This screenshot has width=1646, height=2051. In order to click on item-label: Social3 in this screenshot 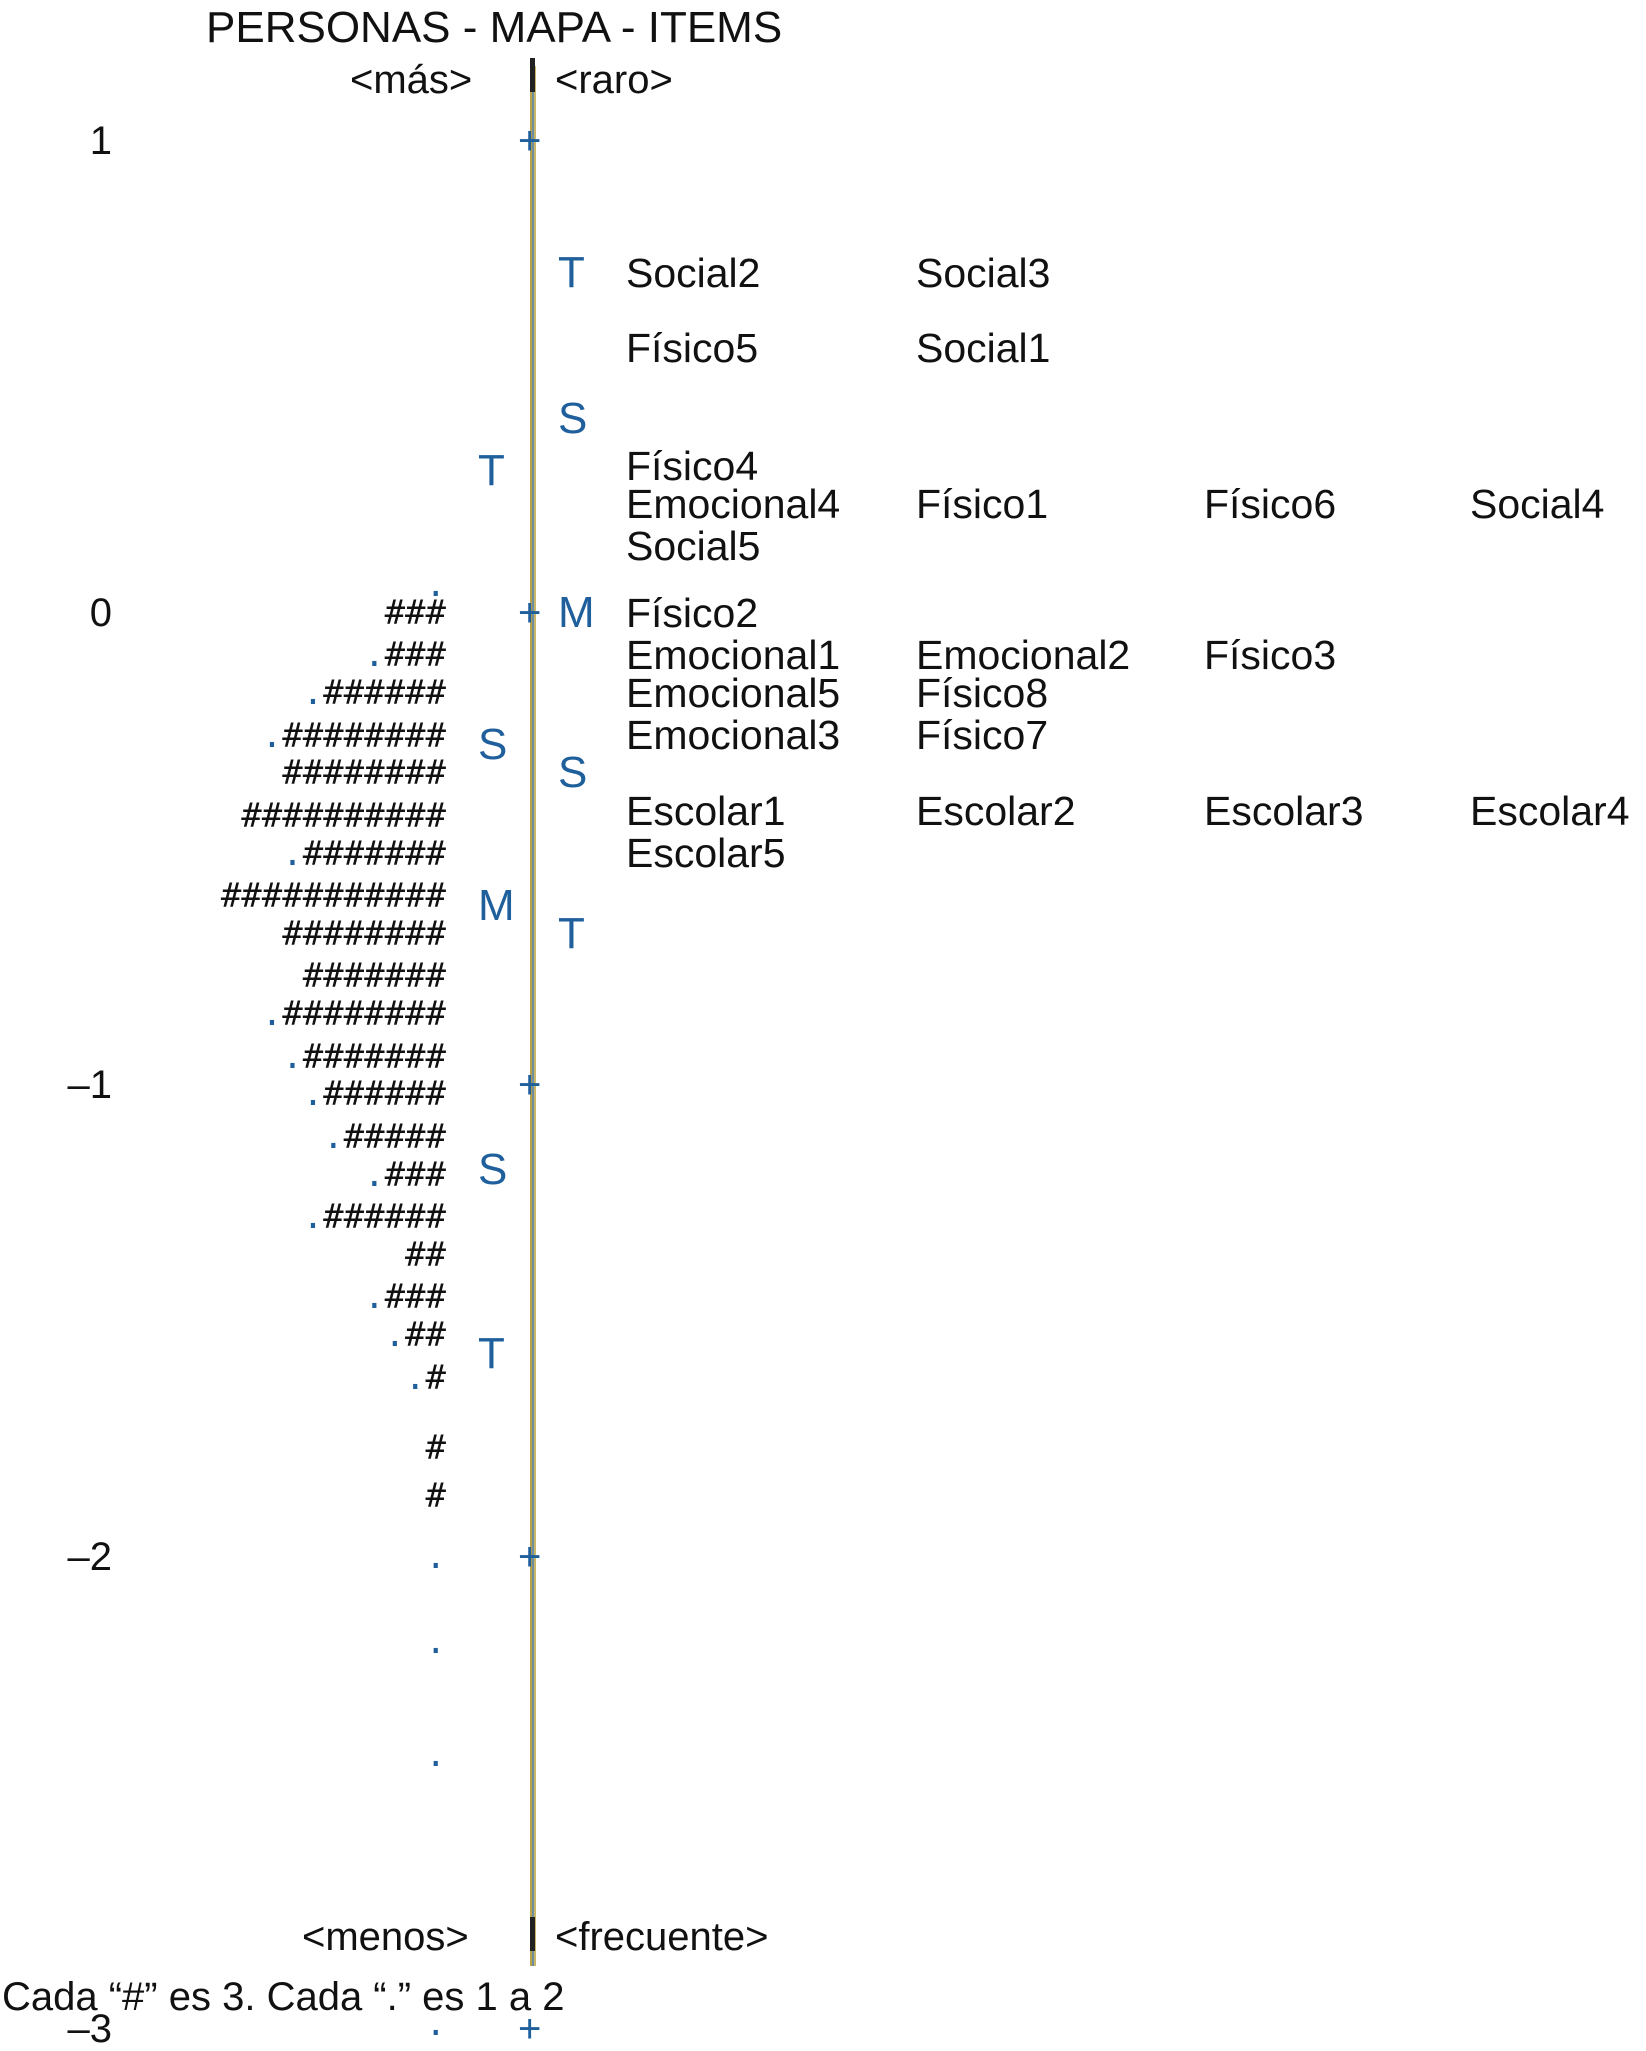, I will do `click(983, 272)`.